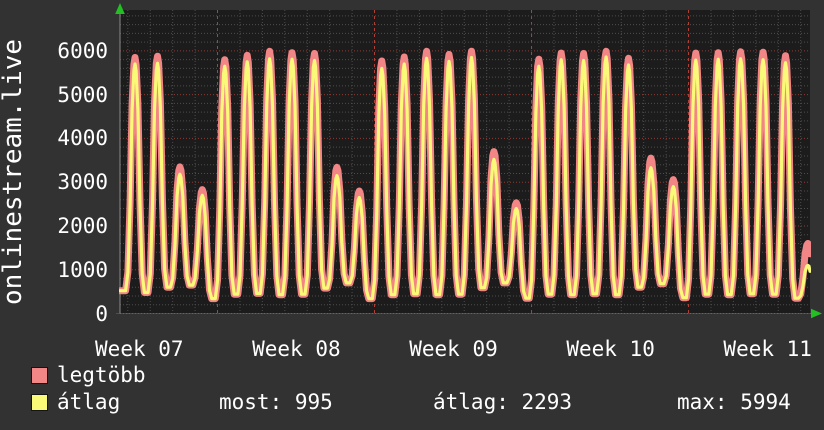  I want to click on legend-swatch-atlag, so click(39, 402).